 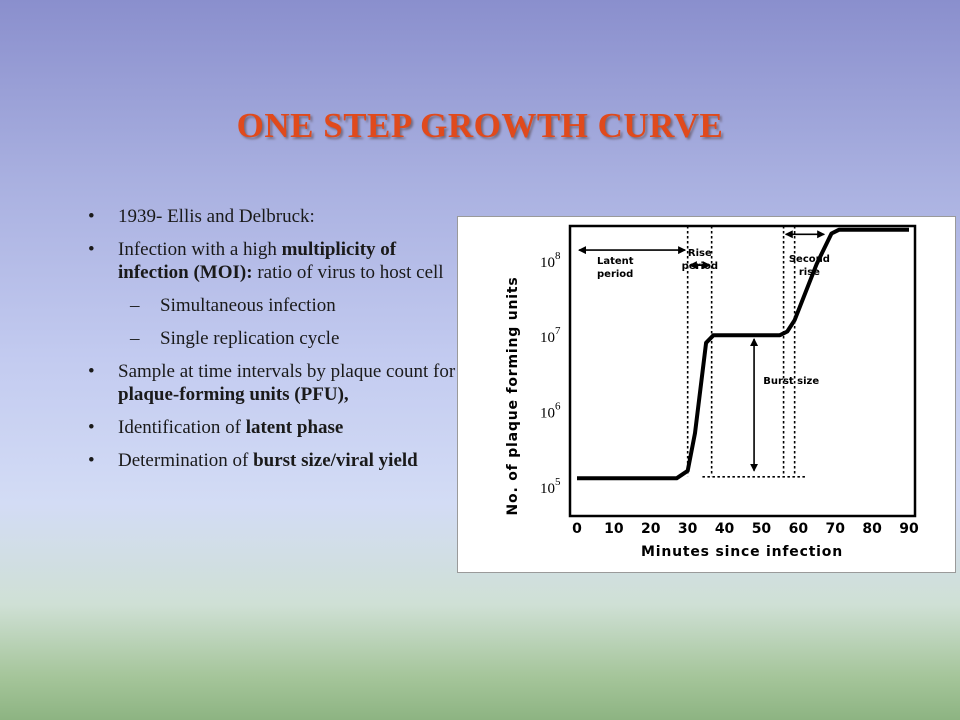 What do you see at coordinates (182, 427) in the screenshot?
I see `bullet-text: Identification of` at bounding box center [182, 427].